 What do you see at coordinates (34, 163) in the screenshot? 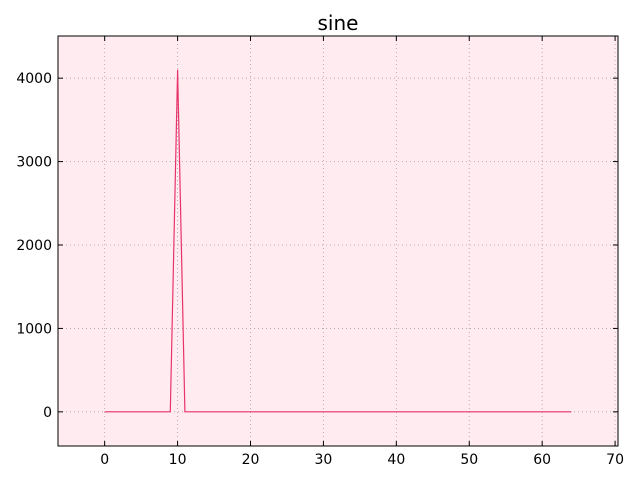
I see `y-tick-label: 3000` at bounding box center [34, 163].